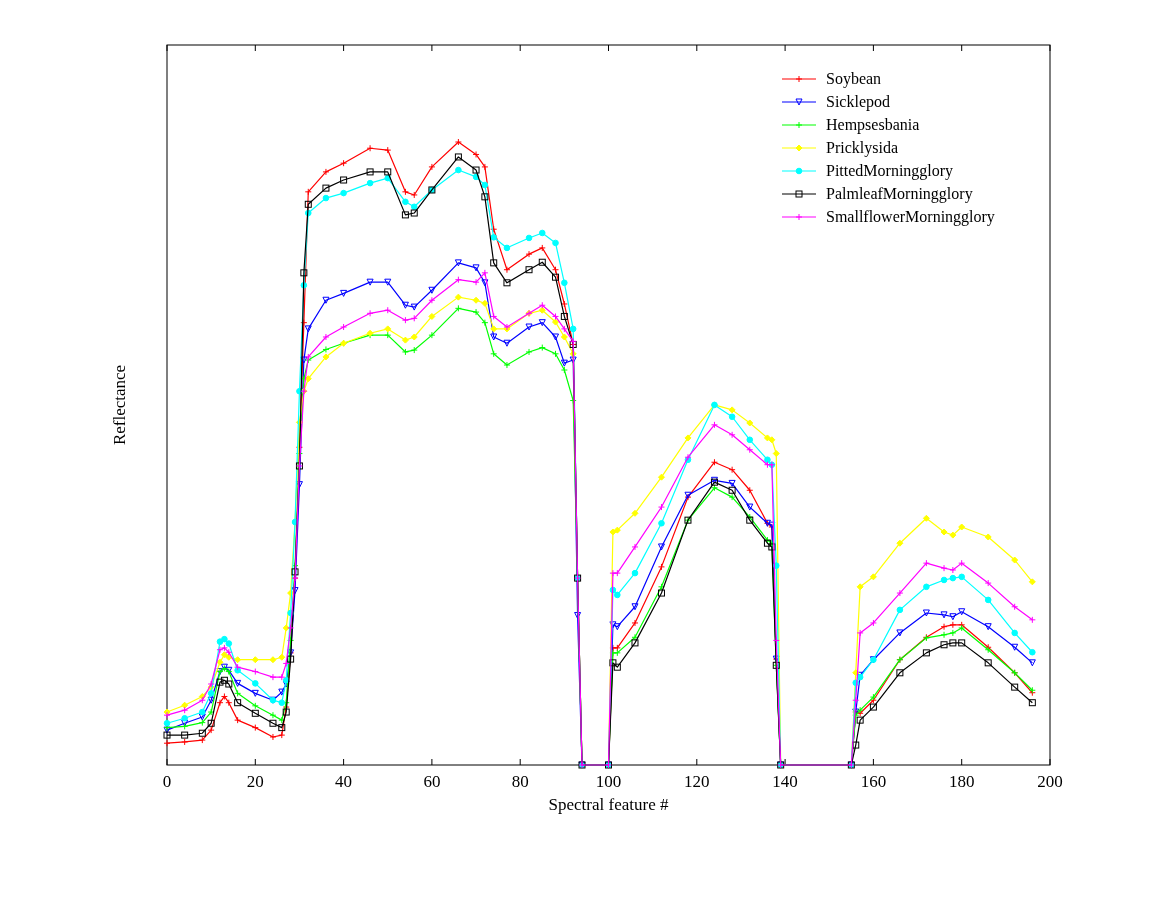 Image resolution: width=1160 pixels, height=917 pixels. Describe the element at coordinates (167, 781) in the screenshot. I see `x-tick-label: 0` at that location.